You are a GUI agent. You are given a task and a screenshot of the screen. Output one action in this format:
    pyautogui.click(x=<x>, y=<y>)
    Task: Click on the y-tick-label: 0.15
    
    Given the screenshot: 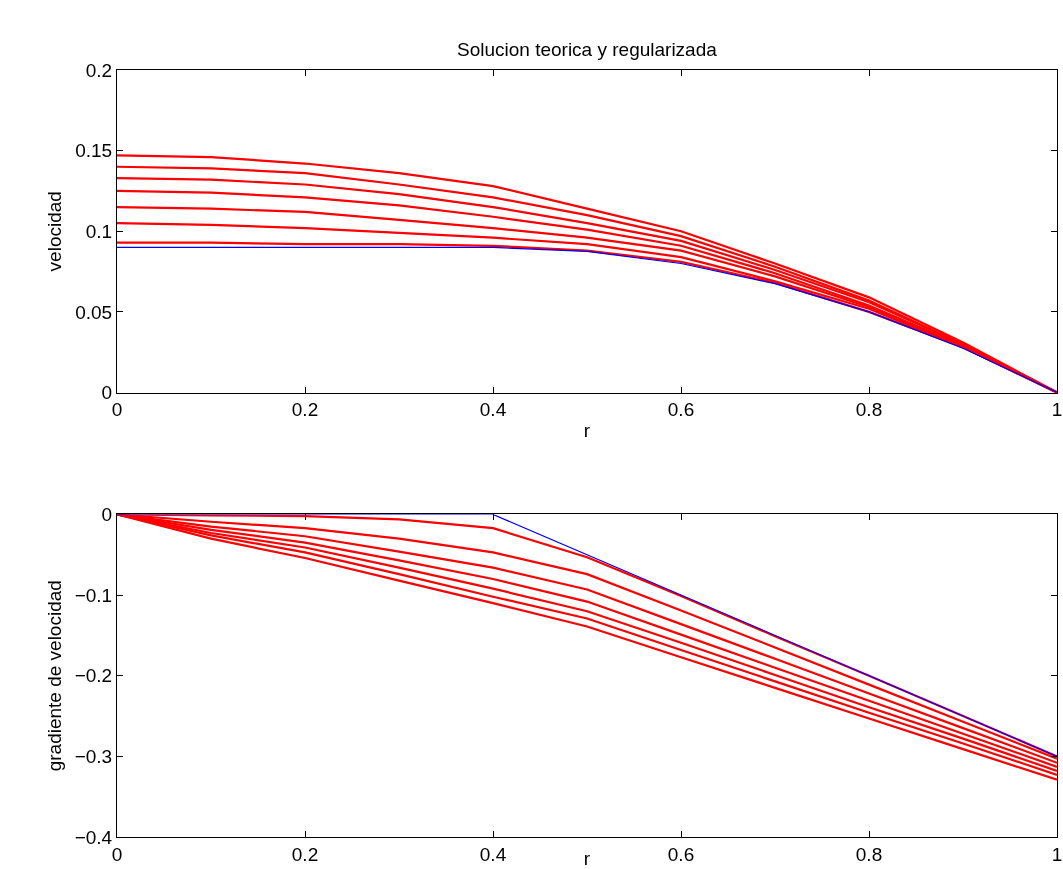 What is the action you would take?
    pyautogui.click(x=94, y=151)
    